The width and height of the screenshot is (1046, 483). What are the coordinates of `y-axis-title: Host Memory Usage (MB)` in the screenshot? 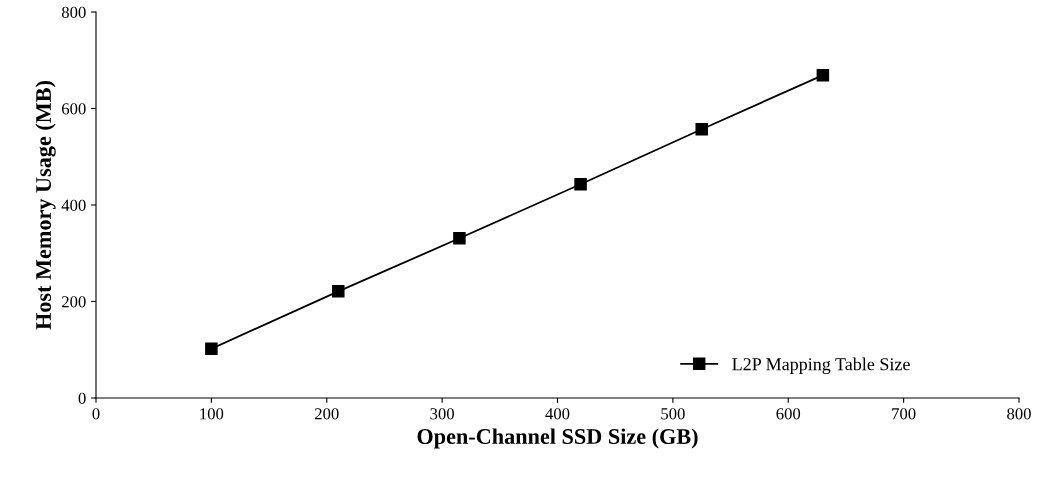 It's located at (45, 205).